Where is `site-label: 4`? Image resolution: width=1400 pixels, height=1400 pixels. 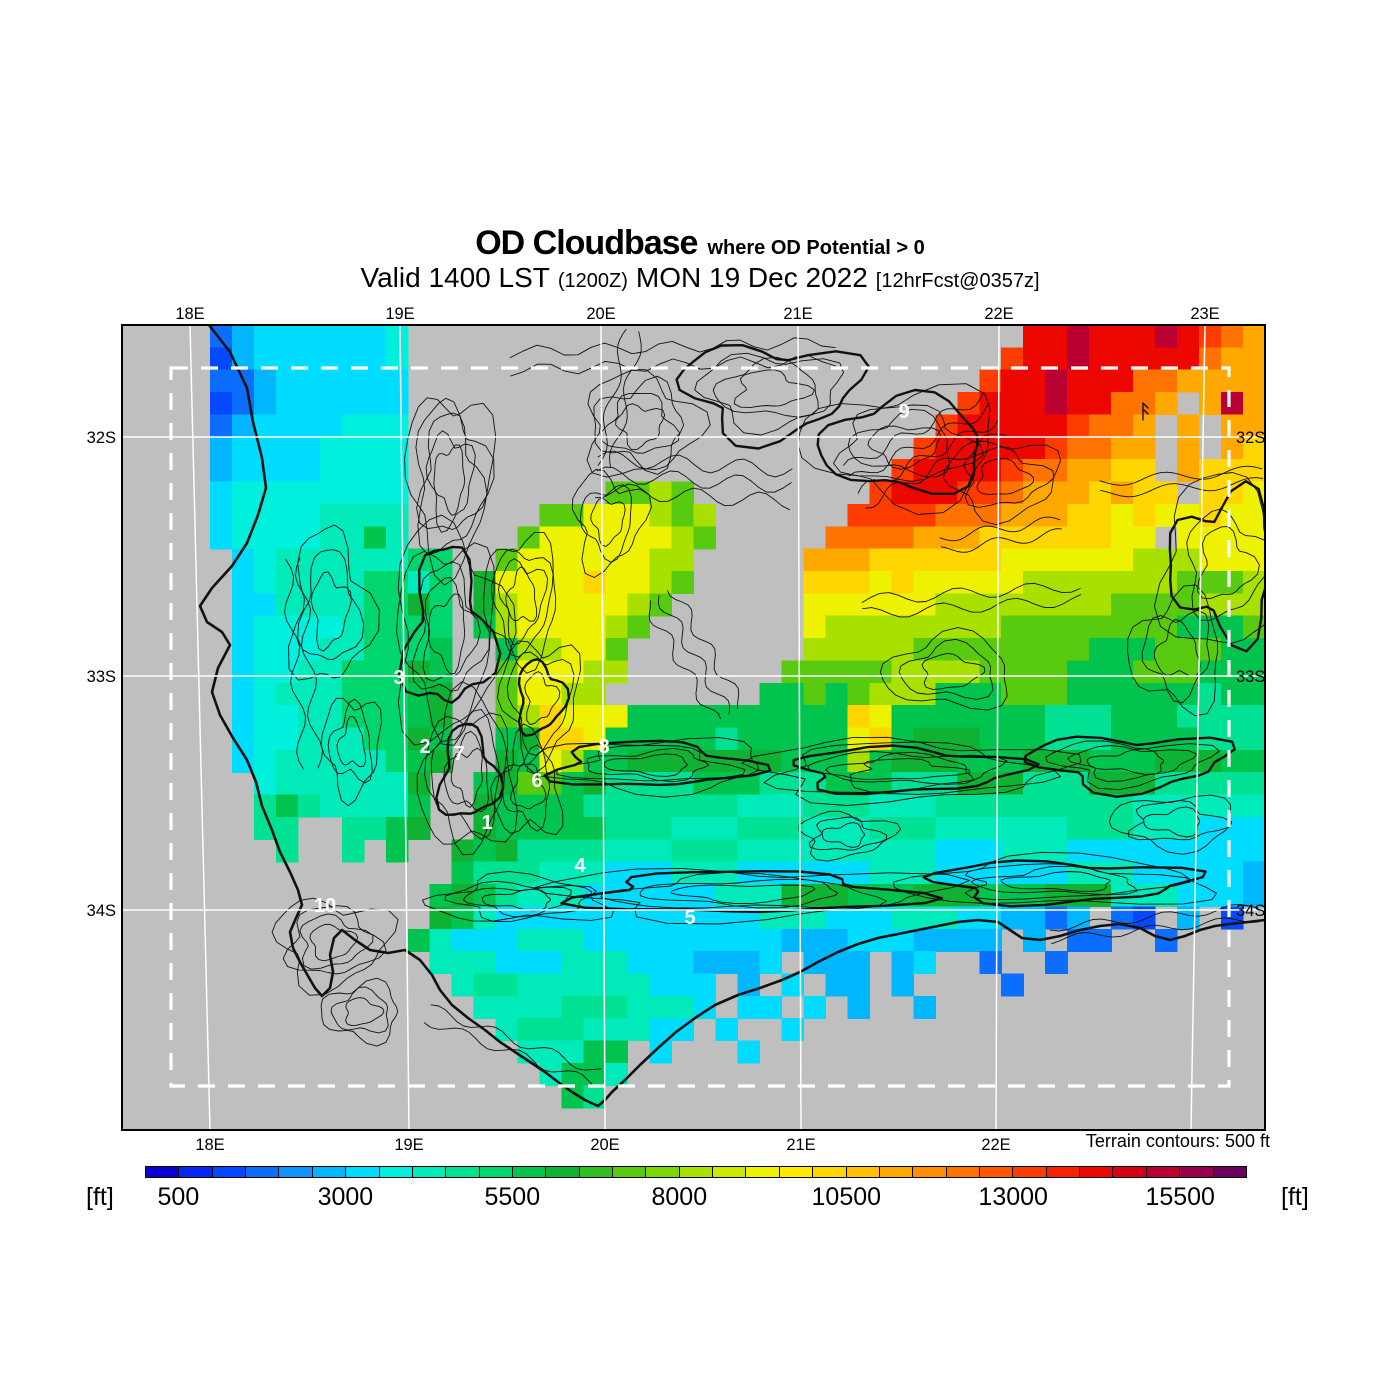
site-label: 4 is located at coordinates (580, 866).